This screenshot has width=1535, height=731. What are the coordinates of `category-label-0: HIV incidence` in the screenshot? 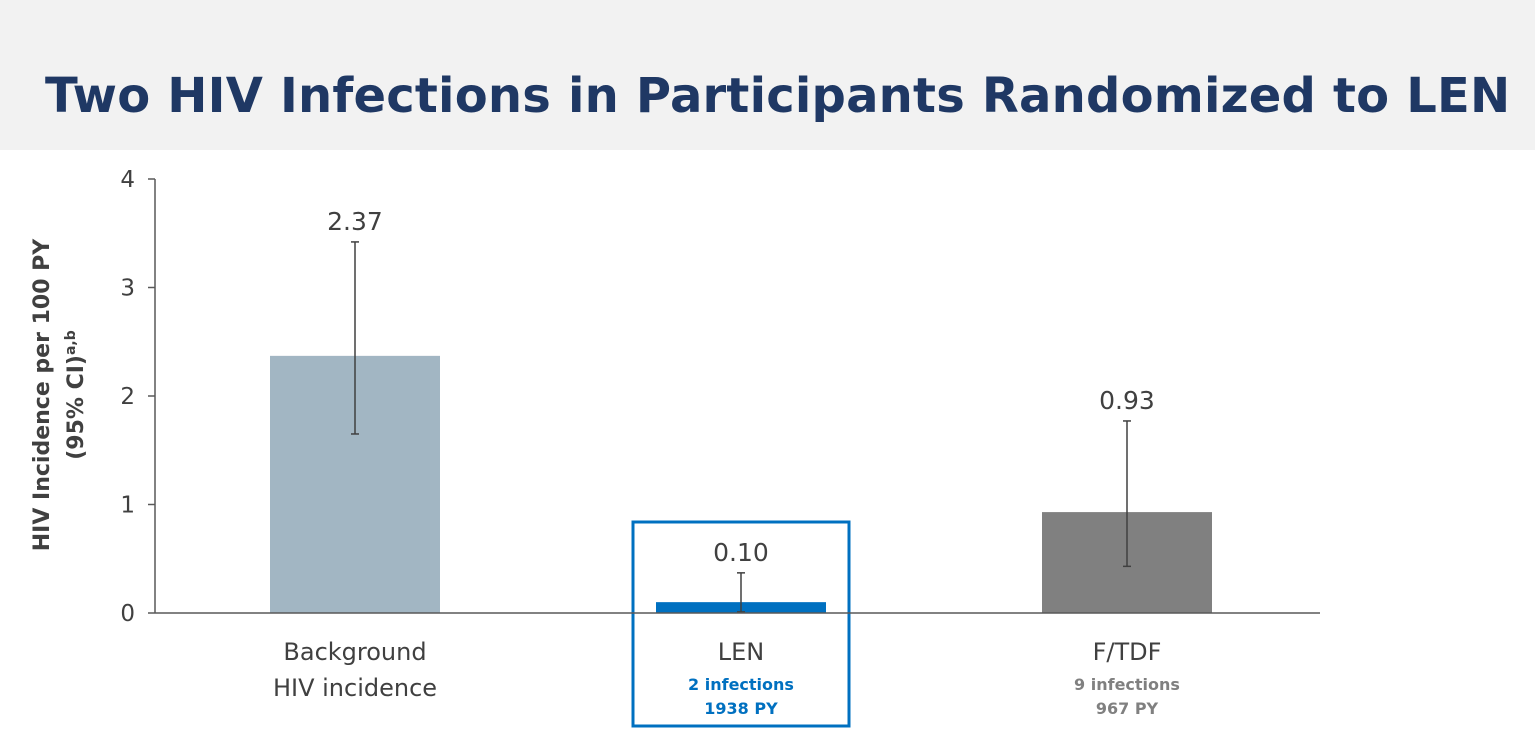 It's located at (355, 688).